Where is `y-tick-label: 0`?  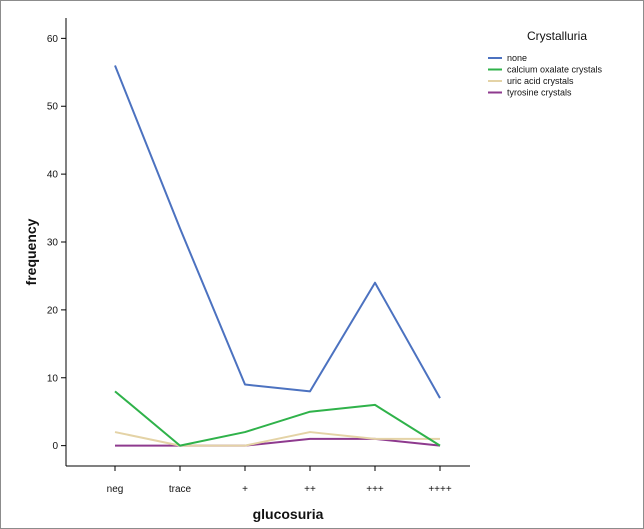
y-tick-label: 0 is located at coordinates (55, 446).